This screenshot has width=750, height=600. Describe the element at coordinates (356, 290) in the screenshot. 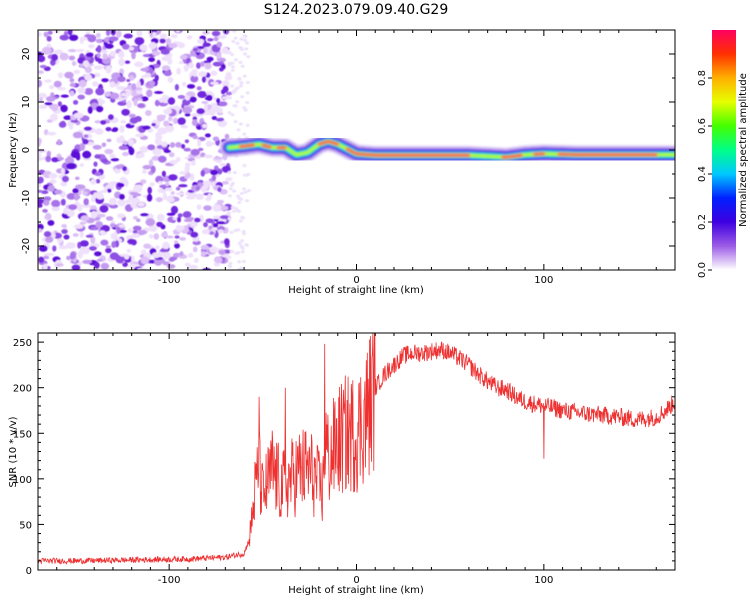

I see `spectrogram-x-axis-label: Height of straight line (km)` at that location.